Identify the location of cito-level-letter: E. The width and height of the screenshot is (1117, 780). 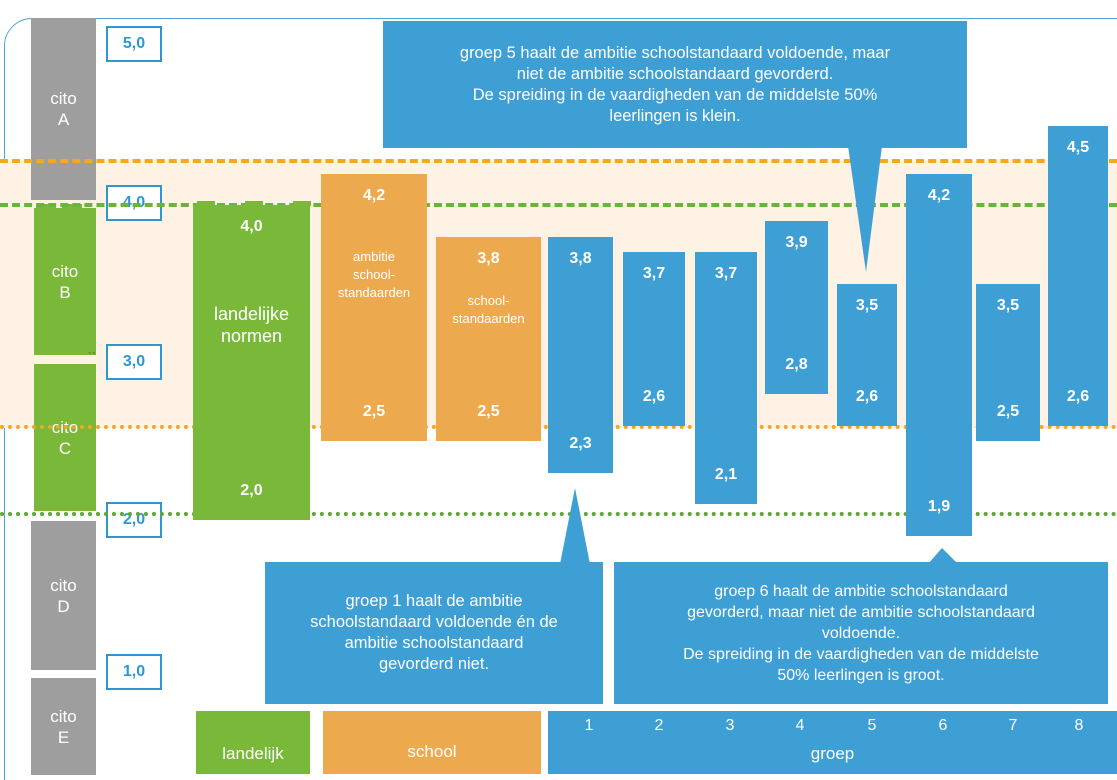
(63, 737).